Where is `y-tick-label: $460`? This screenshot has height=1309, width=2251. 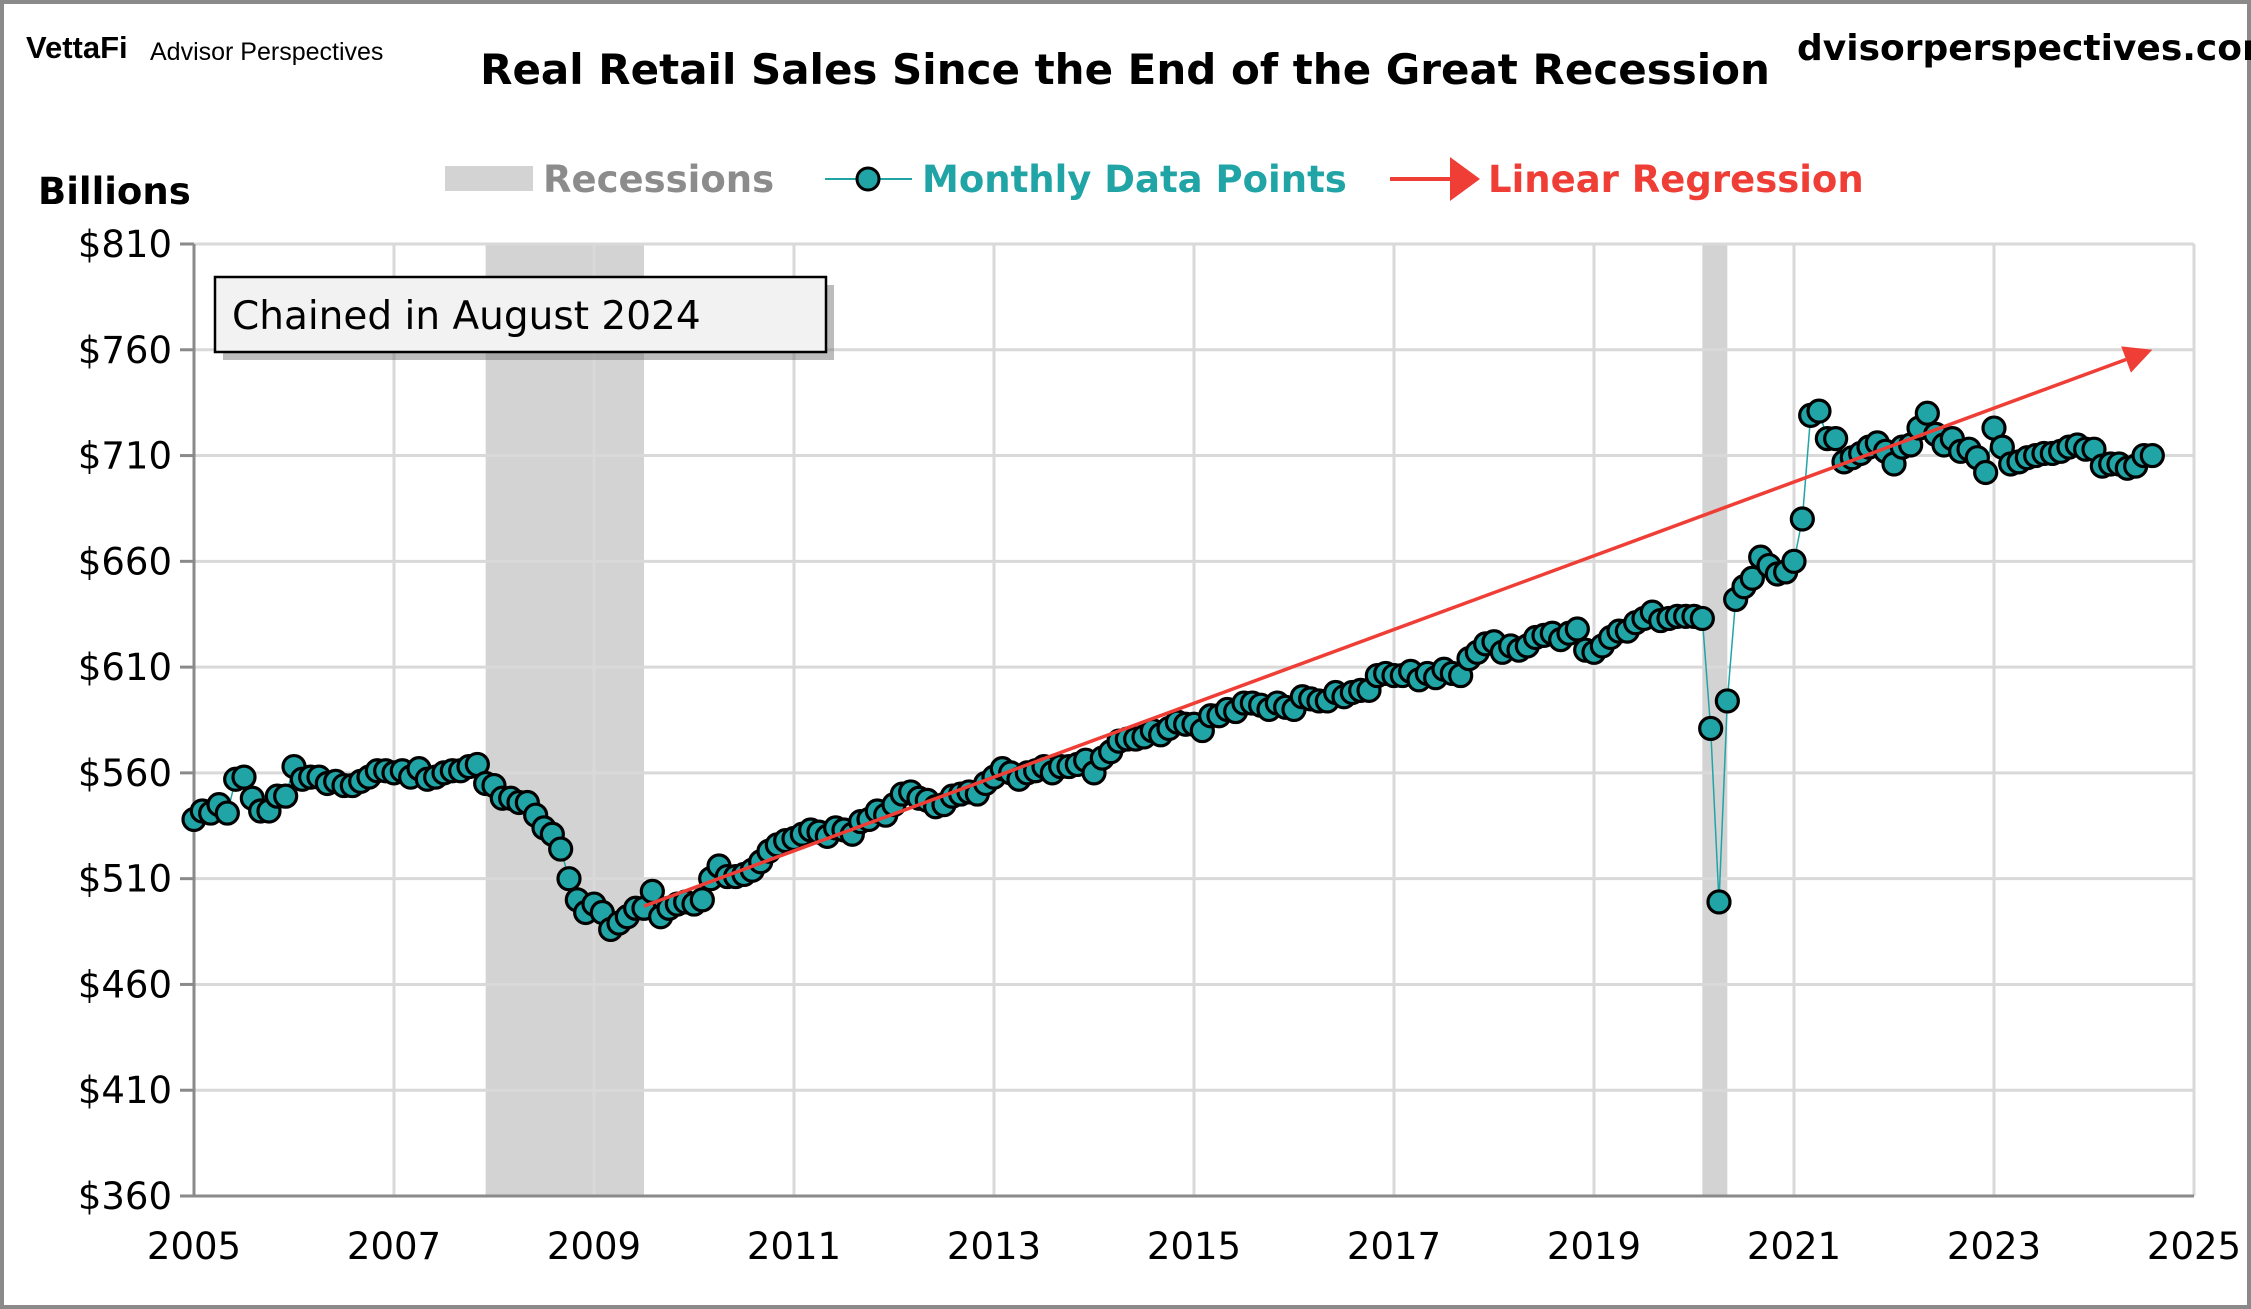
y-tick-label: $460 is located at coordinates (125, 984).